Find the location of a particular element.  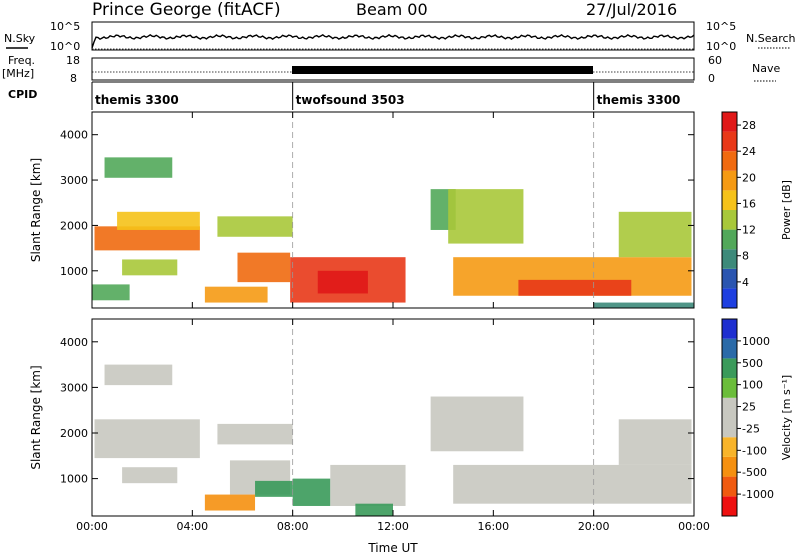

colorbar-tick-label: 28 is located at coordinates (749, 125).